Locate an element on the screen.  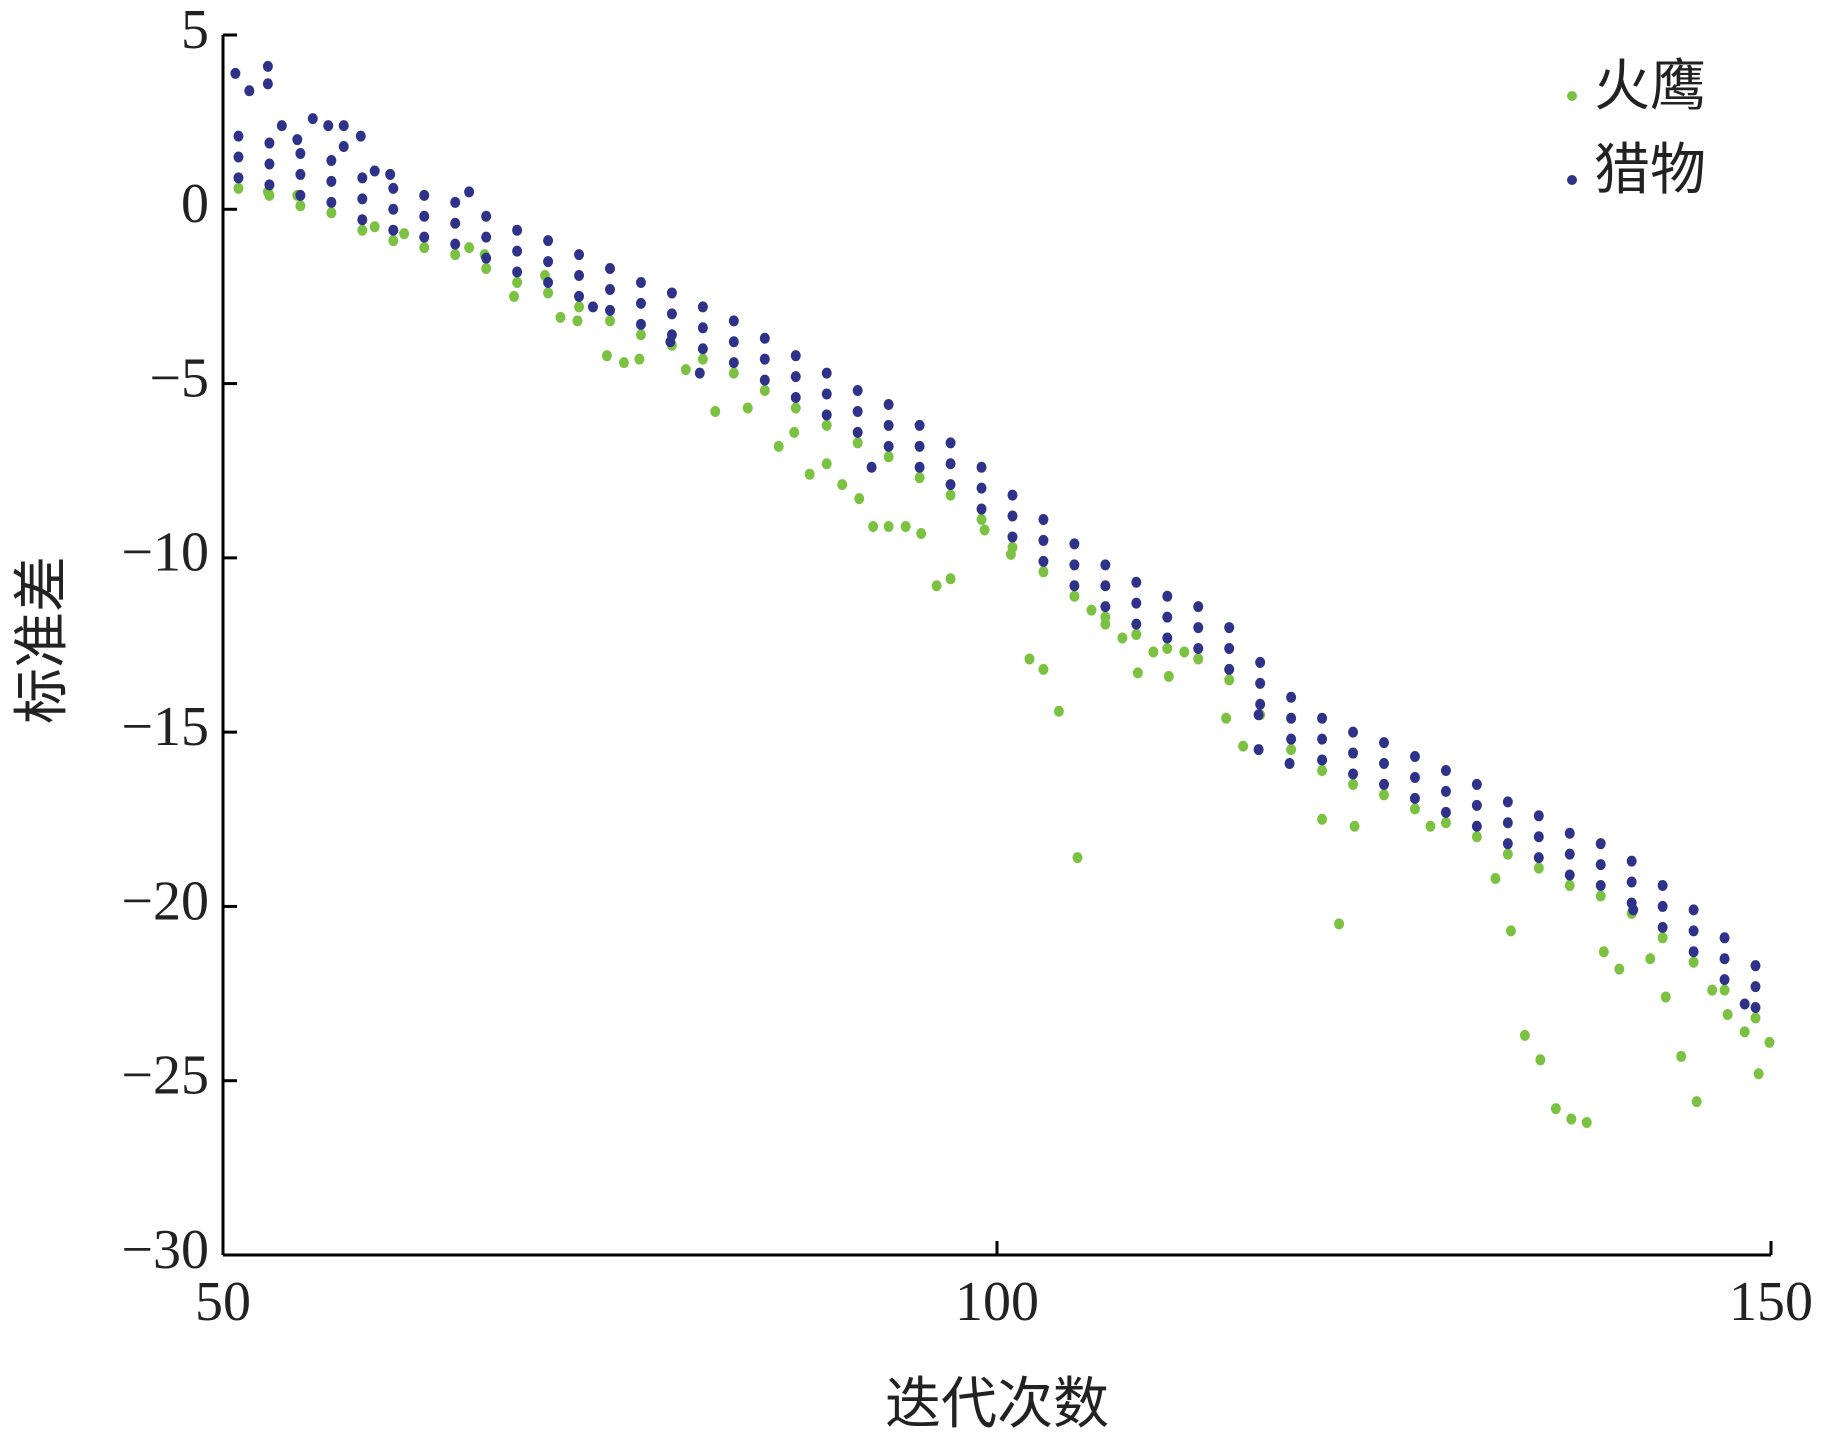
x-tick-label: 100 is located at coordinates (997, 1302).